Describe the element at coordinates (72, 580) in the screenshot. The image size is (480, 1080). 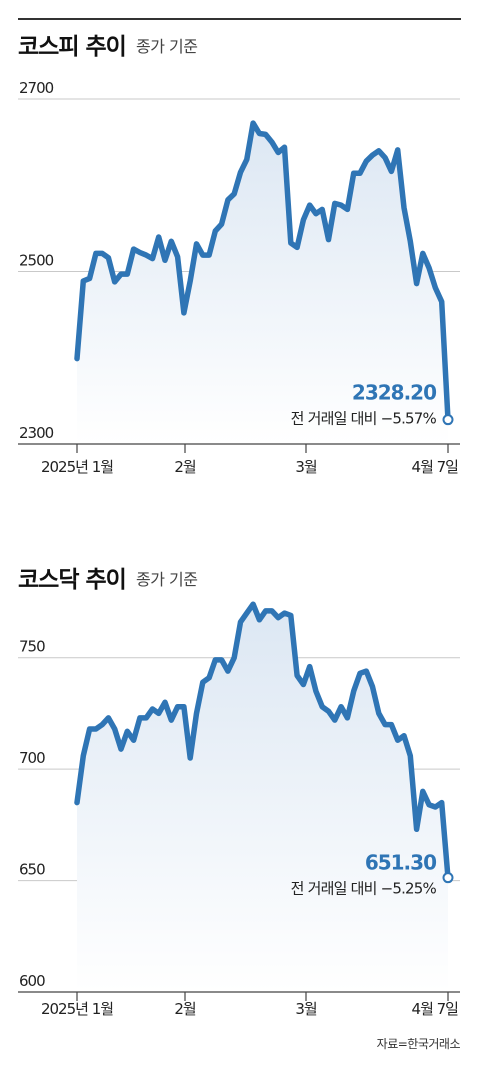
I see `chart-title: 코스닥 추이` at that location.